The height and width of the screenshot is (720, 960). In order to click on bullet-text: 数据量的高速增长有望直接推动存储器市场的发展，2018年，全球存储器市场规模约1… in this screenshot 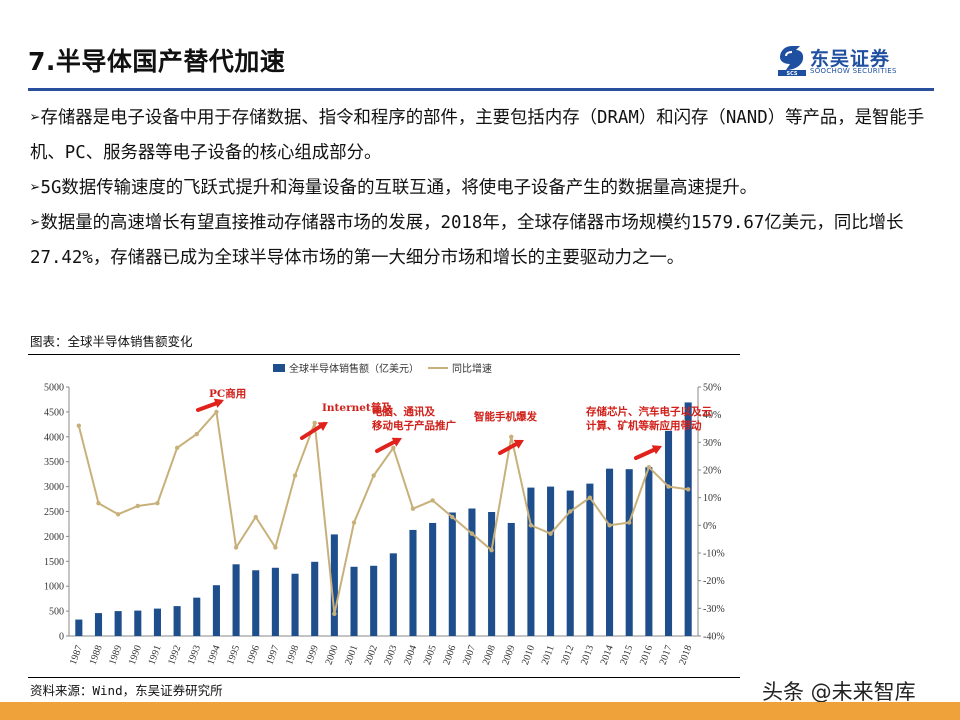, I will do `click(467, 240)`.